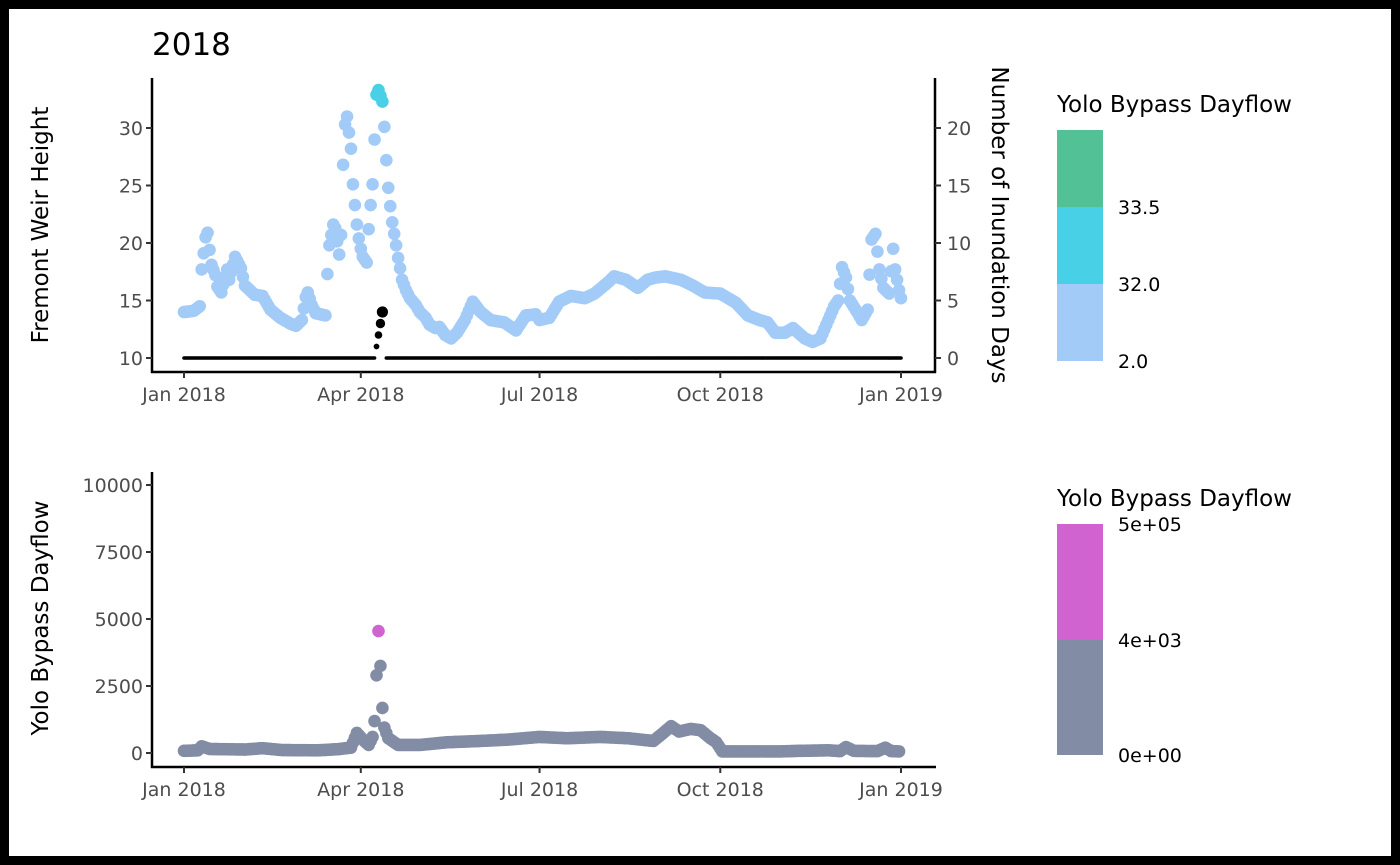  I want to click on top-x-tick-label: Jan 2018, so click(183, 395).